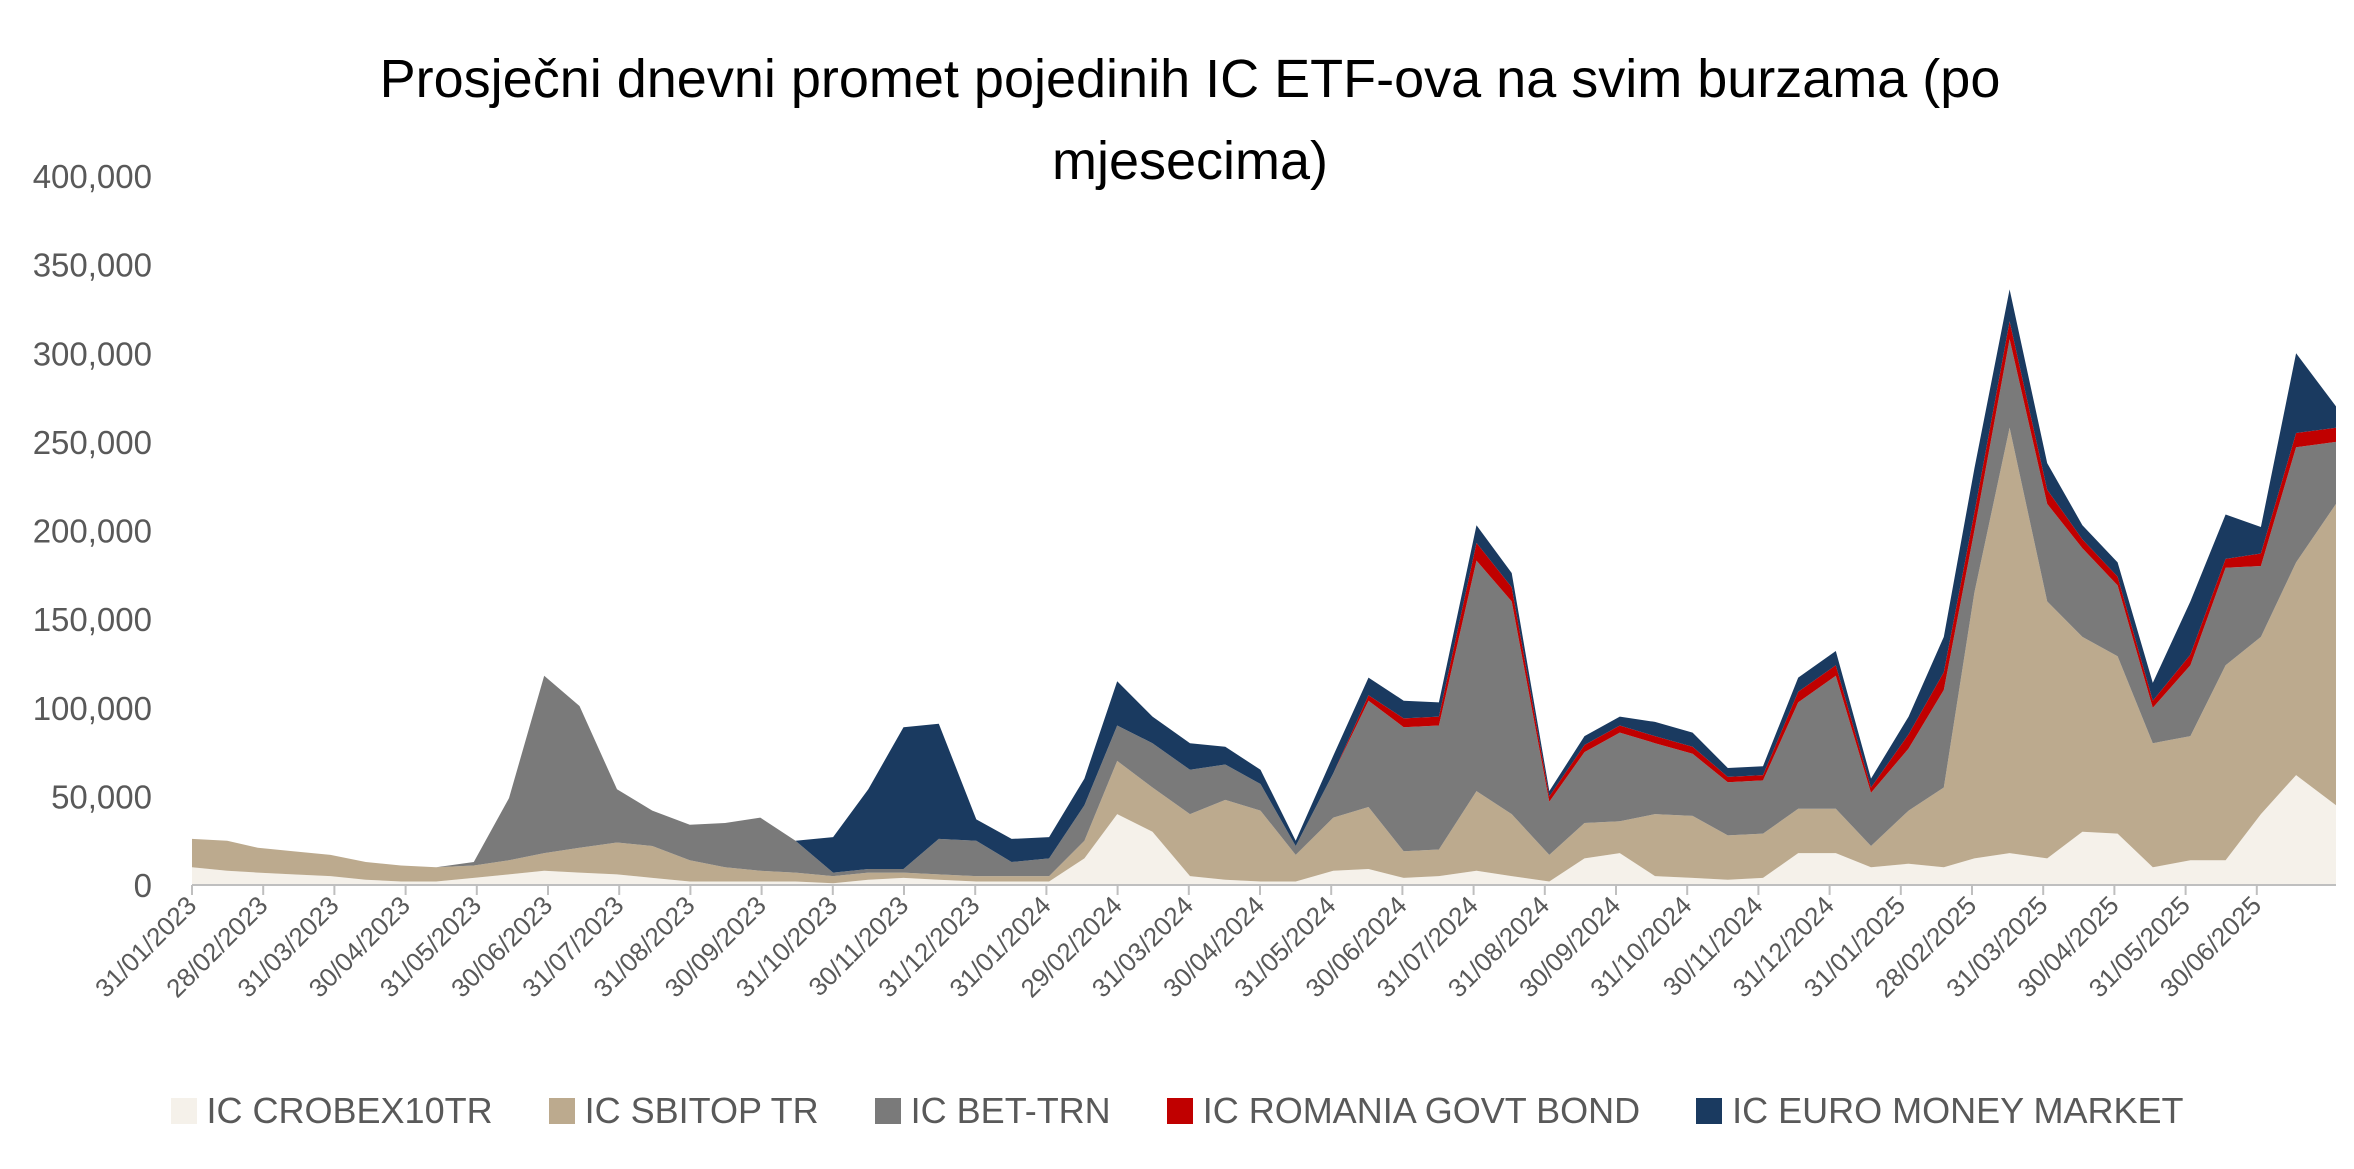 This screenshot has width=2354, height=1169. I want to click on chart-title-line-2: mjesecima), so click(1190, 161).